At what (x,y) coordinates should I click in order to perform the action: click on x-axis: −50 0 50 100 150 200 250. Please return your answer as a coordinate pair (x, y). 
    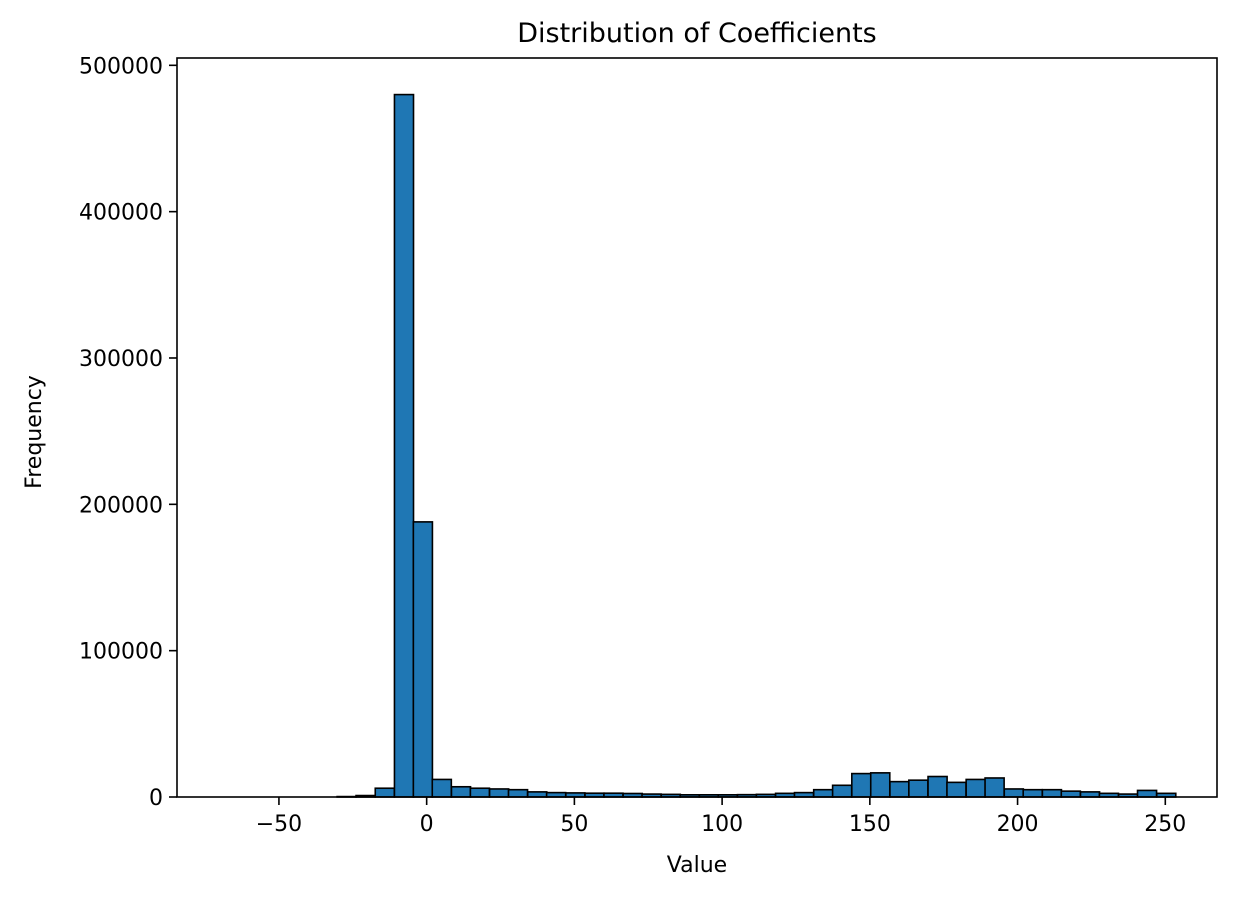
    Looking at the image, I should click on (721, 817).